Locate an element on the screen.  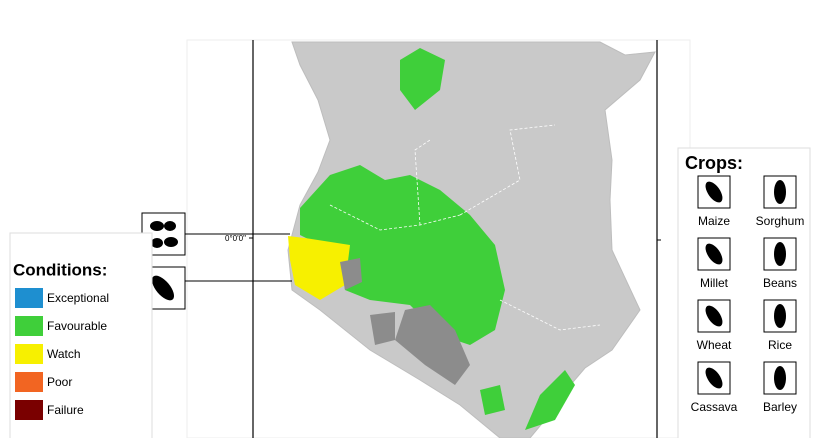
legend-label: Failure is located at coordinates (65, 410).